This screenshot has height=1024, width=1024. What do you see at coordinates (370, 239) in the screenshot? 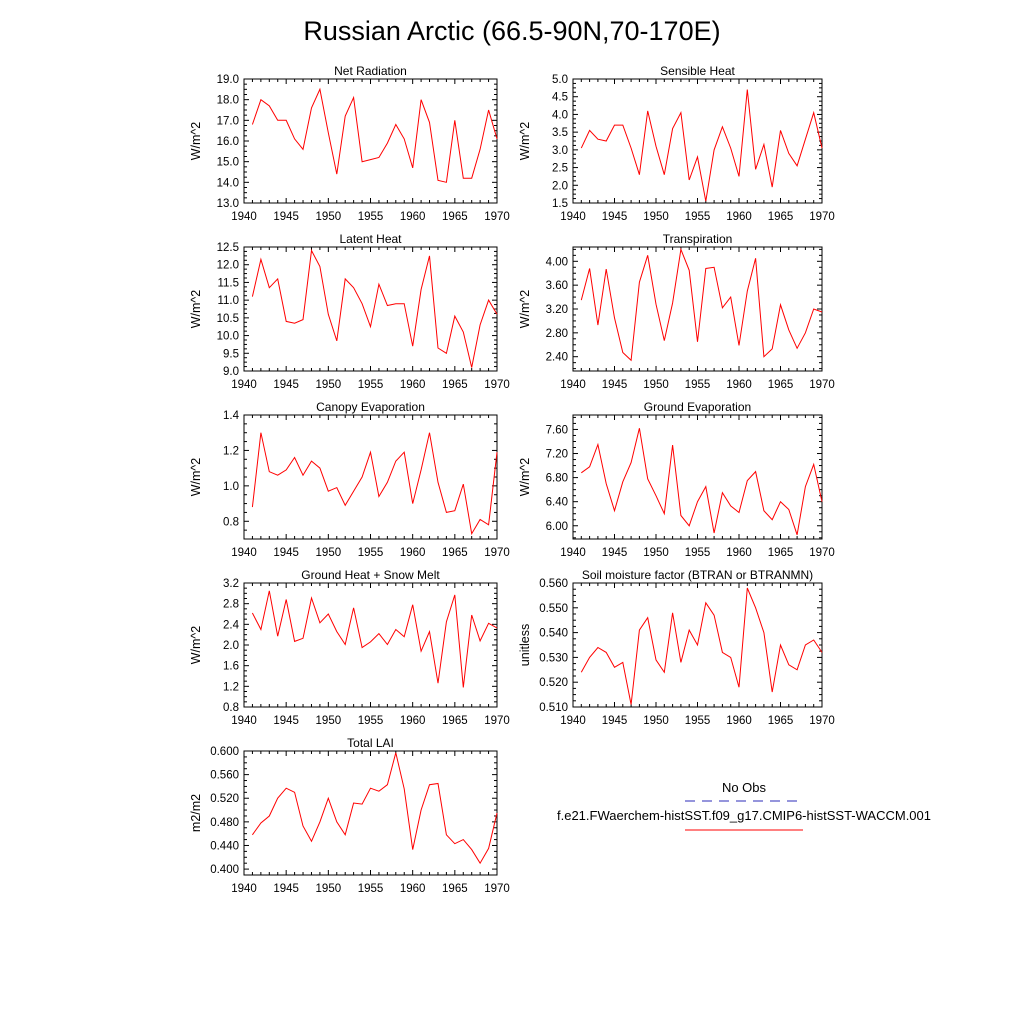
I see `panel-title: Latent Heat` at bounding box center [370, 239].